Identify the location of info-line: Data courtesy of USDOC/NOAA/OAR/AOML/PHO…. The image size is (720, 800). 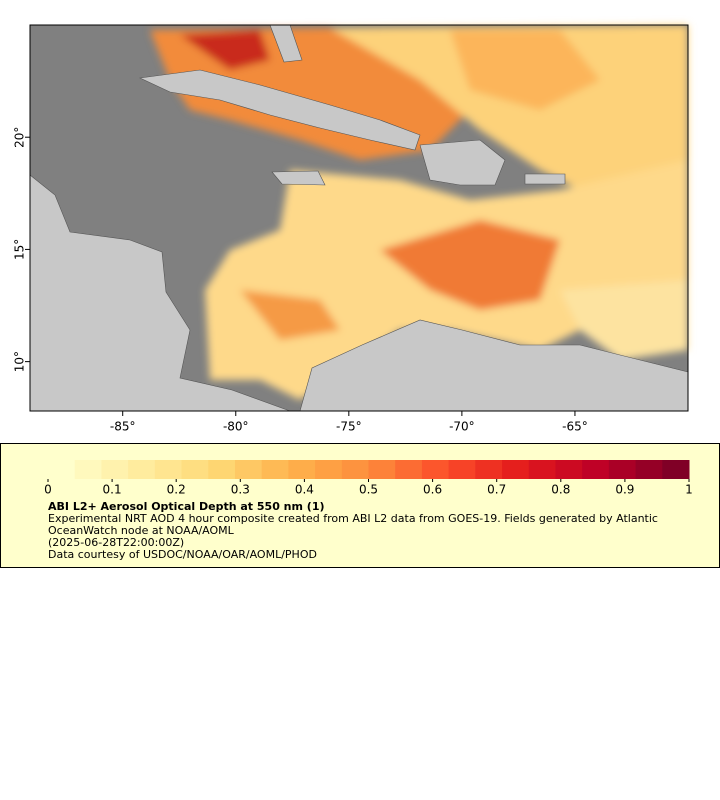
(182, 554).